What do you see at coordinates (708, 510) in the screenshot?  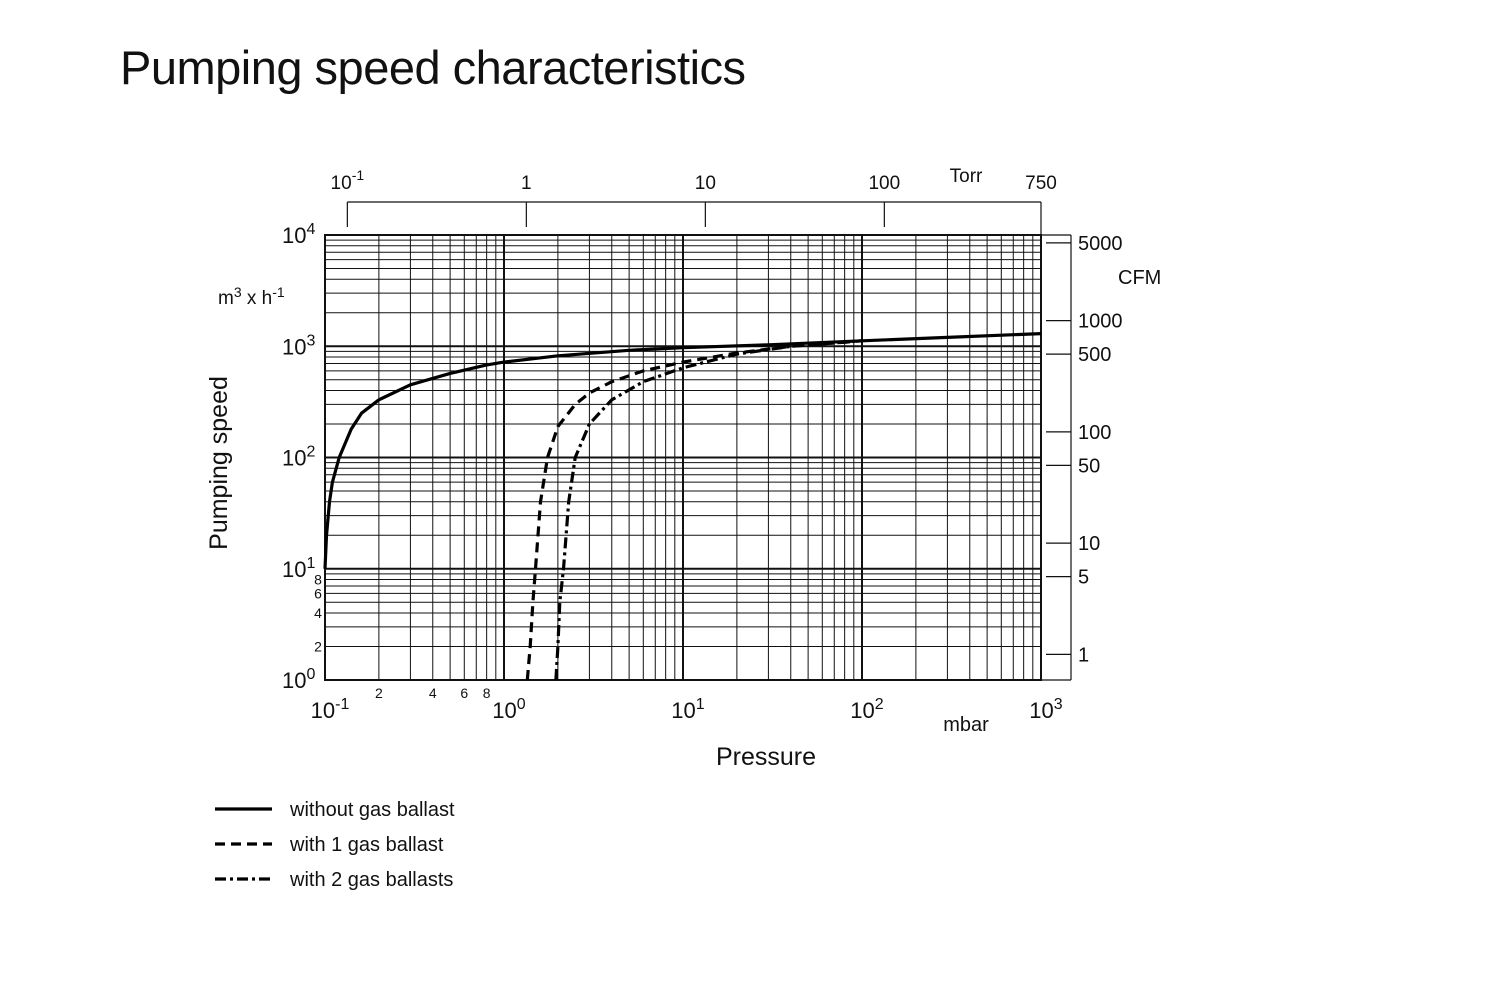 I see `series-line-dash-dot` at bounding box center [708, 510].